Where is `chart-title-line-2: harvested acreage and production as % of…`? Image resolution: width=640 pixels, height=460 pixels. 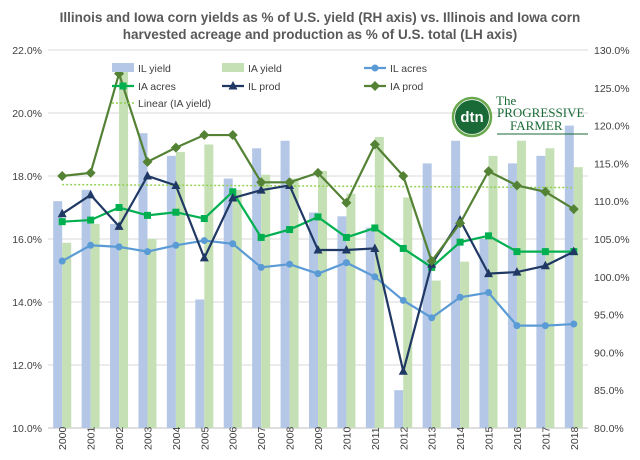
chart-title-line-2: harvested acreage and production as % of… is located at coordinates (320, 34).